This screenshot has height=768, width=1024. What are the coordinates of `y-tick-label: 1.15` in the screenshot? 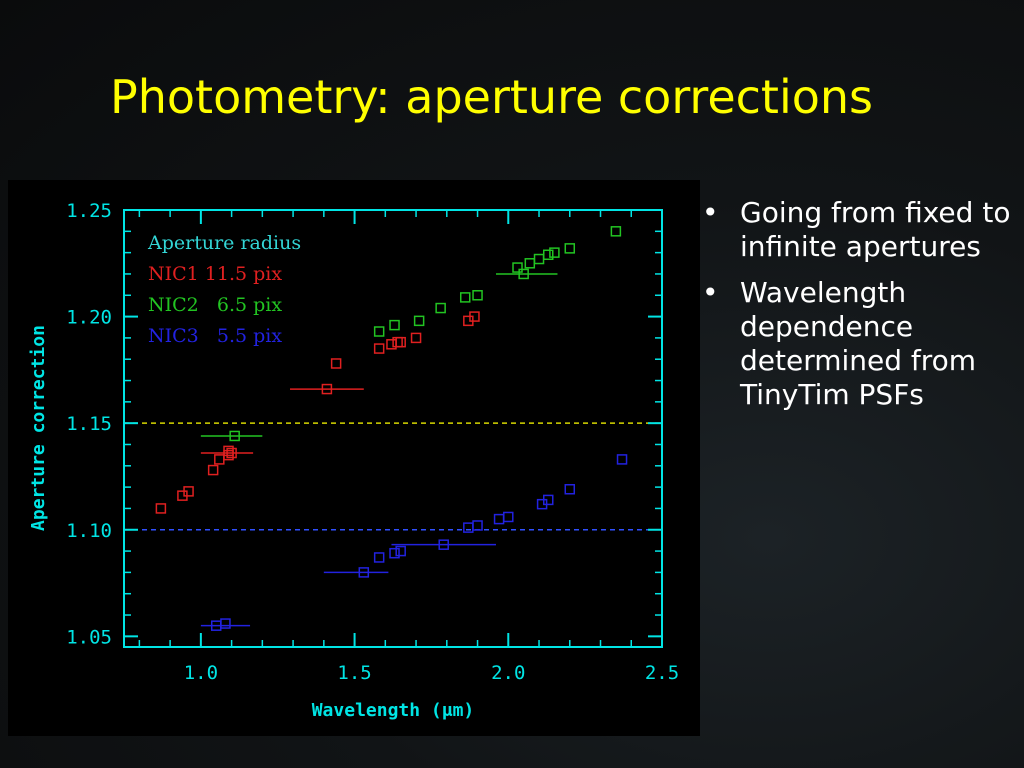 It's located at (89, 424).